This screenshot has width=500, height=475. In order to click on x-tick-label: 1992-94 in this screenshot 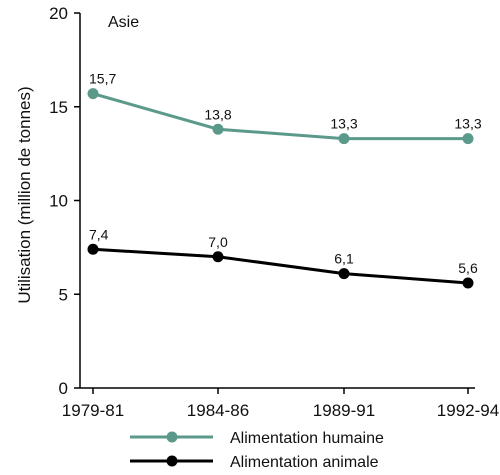, I will do `click(468, 410)`.